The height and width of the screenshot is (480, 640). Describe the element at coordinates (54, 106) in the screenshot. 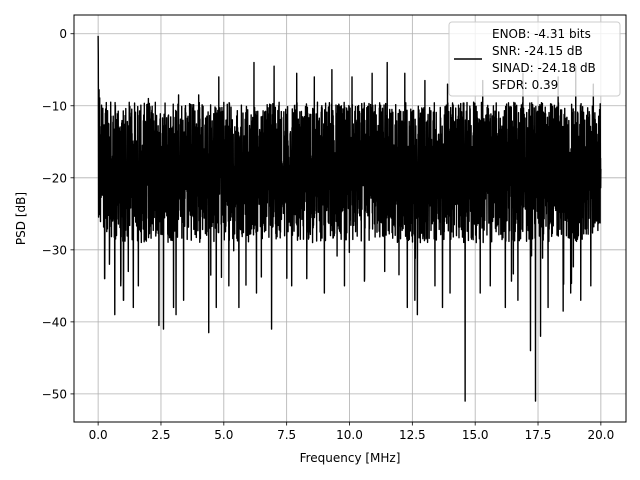

I see `y-tick-label: −10` at that location.